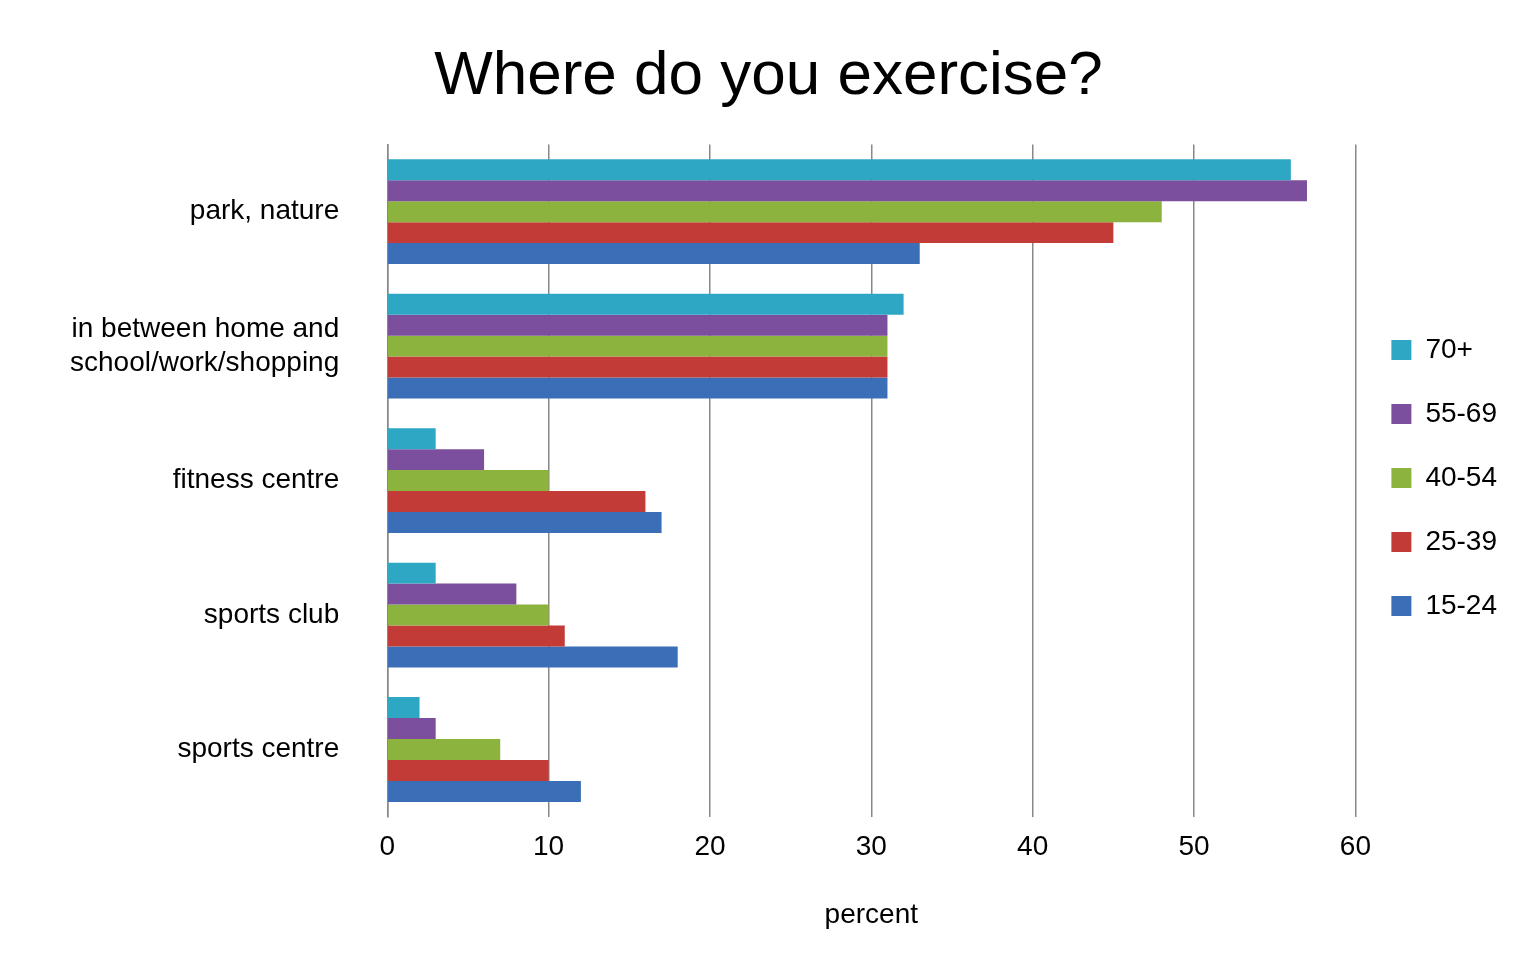  What do you see at coordinates (710, 846) in the screenshot?
I see `x-tick-label: 20` at bounding box center [710, 846].